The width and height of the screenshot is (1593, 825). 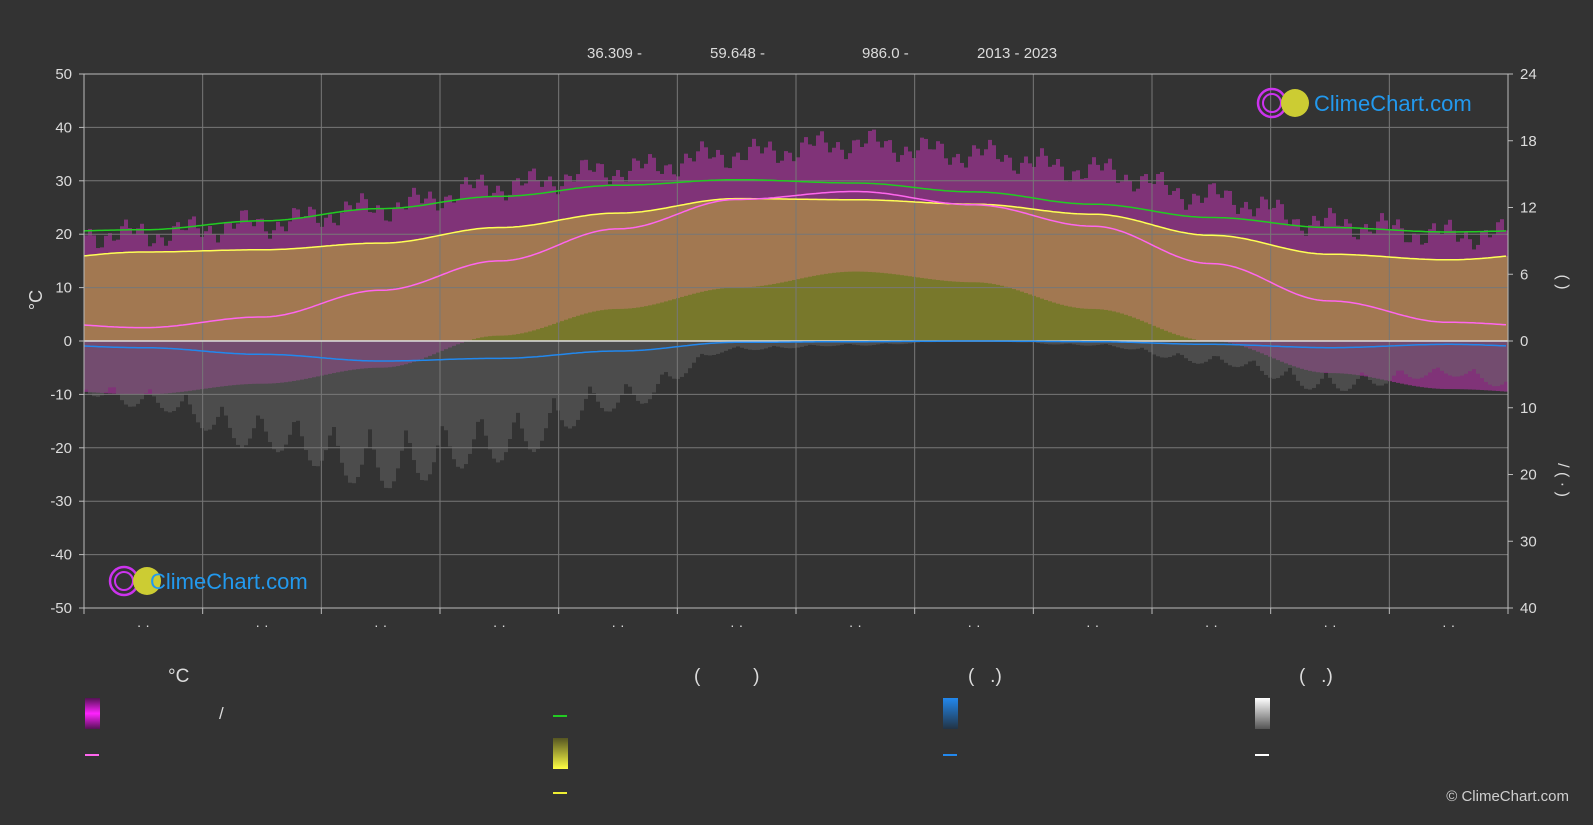 What do you see at coordinates (208, 581) in the screenshot?
I see `brand-logo-bottom: ClimeChart.com` at bounding box center [208, 581].